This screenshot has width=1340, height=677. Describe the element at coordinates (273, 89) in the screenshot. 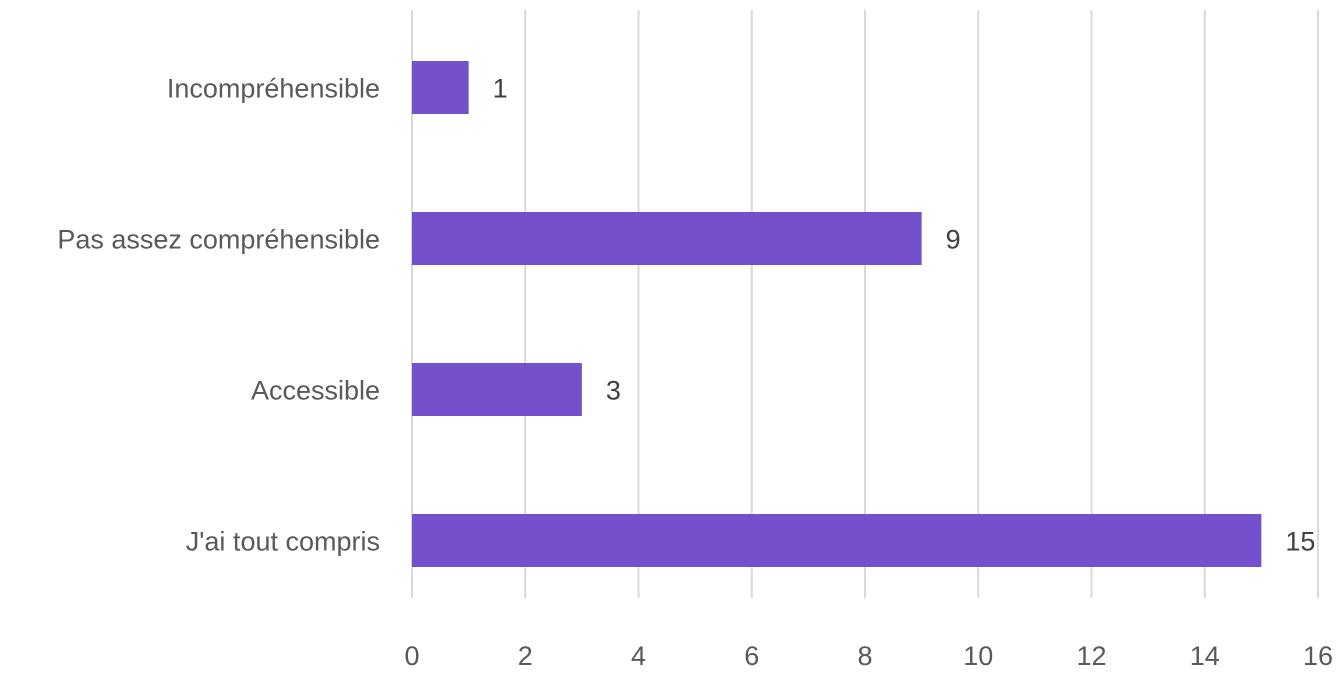

I see `category-label: Incompréhensible` at that location.